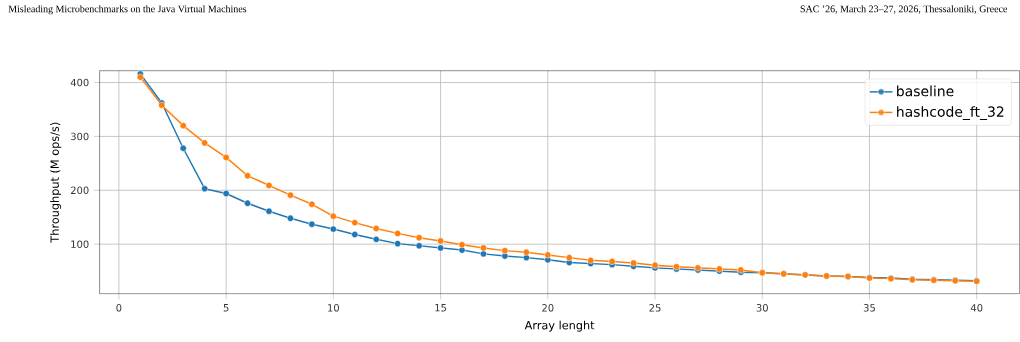 This screenshot has width=1020, height=342. What do you see at coordinates (56, 182) in the screenshot?
I see `y-axis-title: Throughput (M ops/s)` at bounding box center [56, 182].